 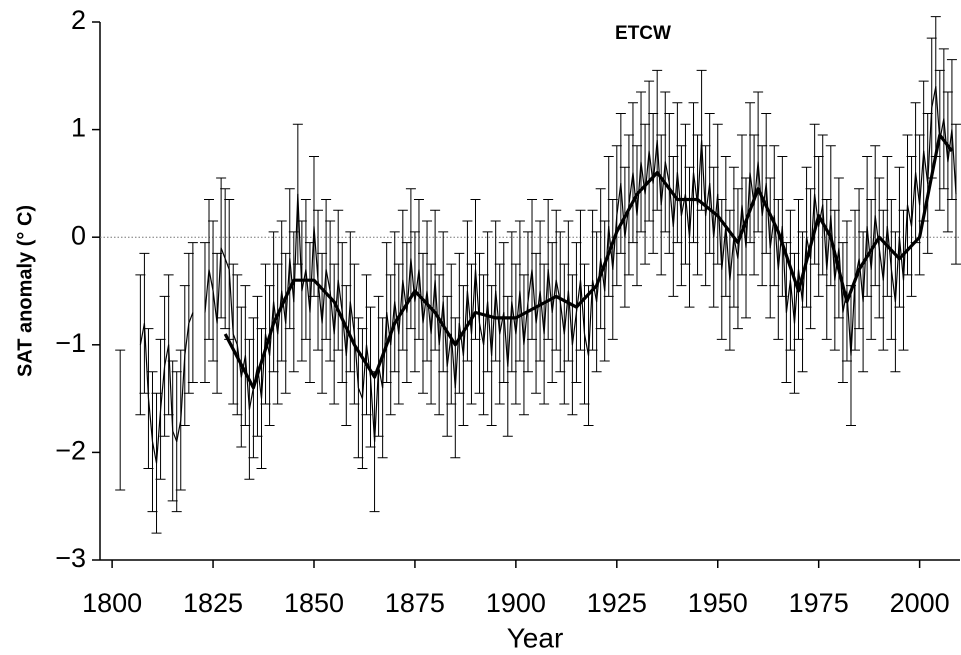 I want to click on chart-title: ETCW, so click(x=643, y=33).